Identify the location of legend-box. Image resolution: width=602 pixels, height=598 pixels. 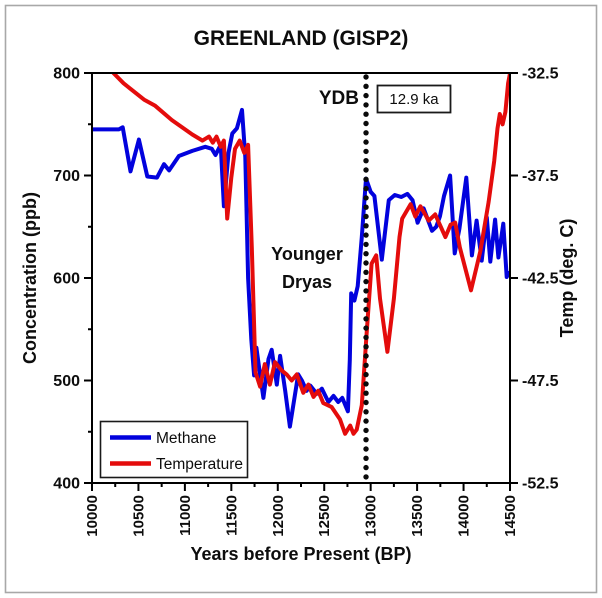
(174, 449).